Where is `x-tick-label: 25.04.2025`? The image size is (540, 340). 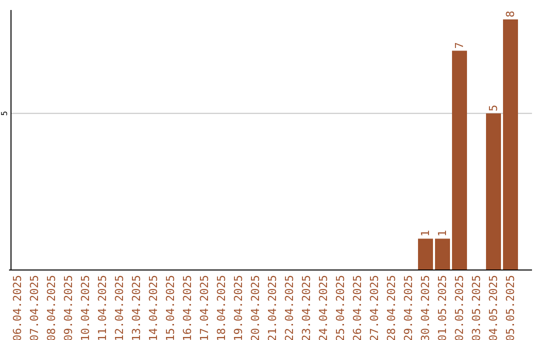
x-tick-label: 25.04.2025 is located at coordinates (340, 307).